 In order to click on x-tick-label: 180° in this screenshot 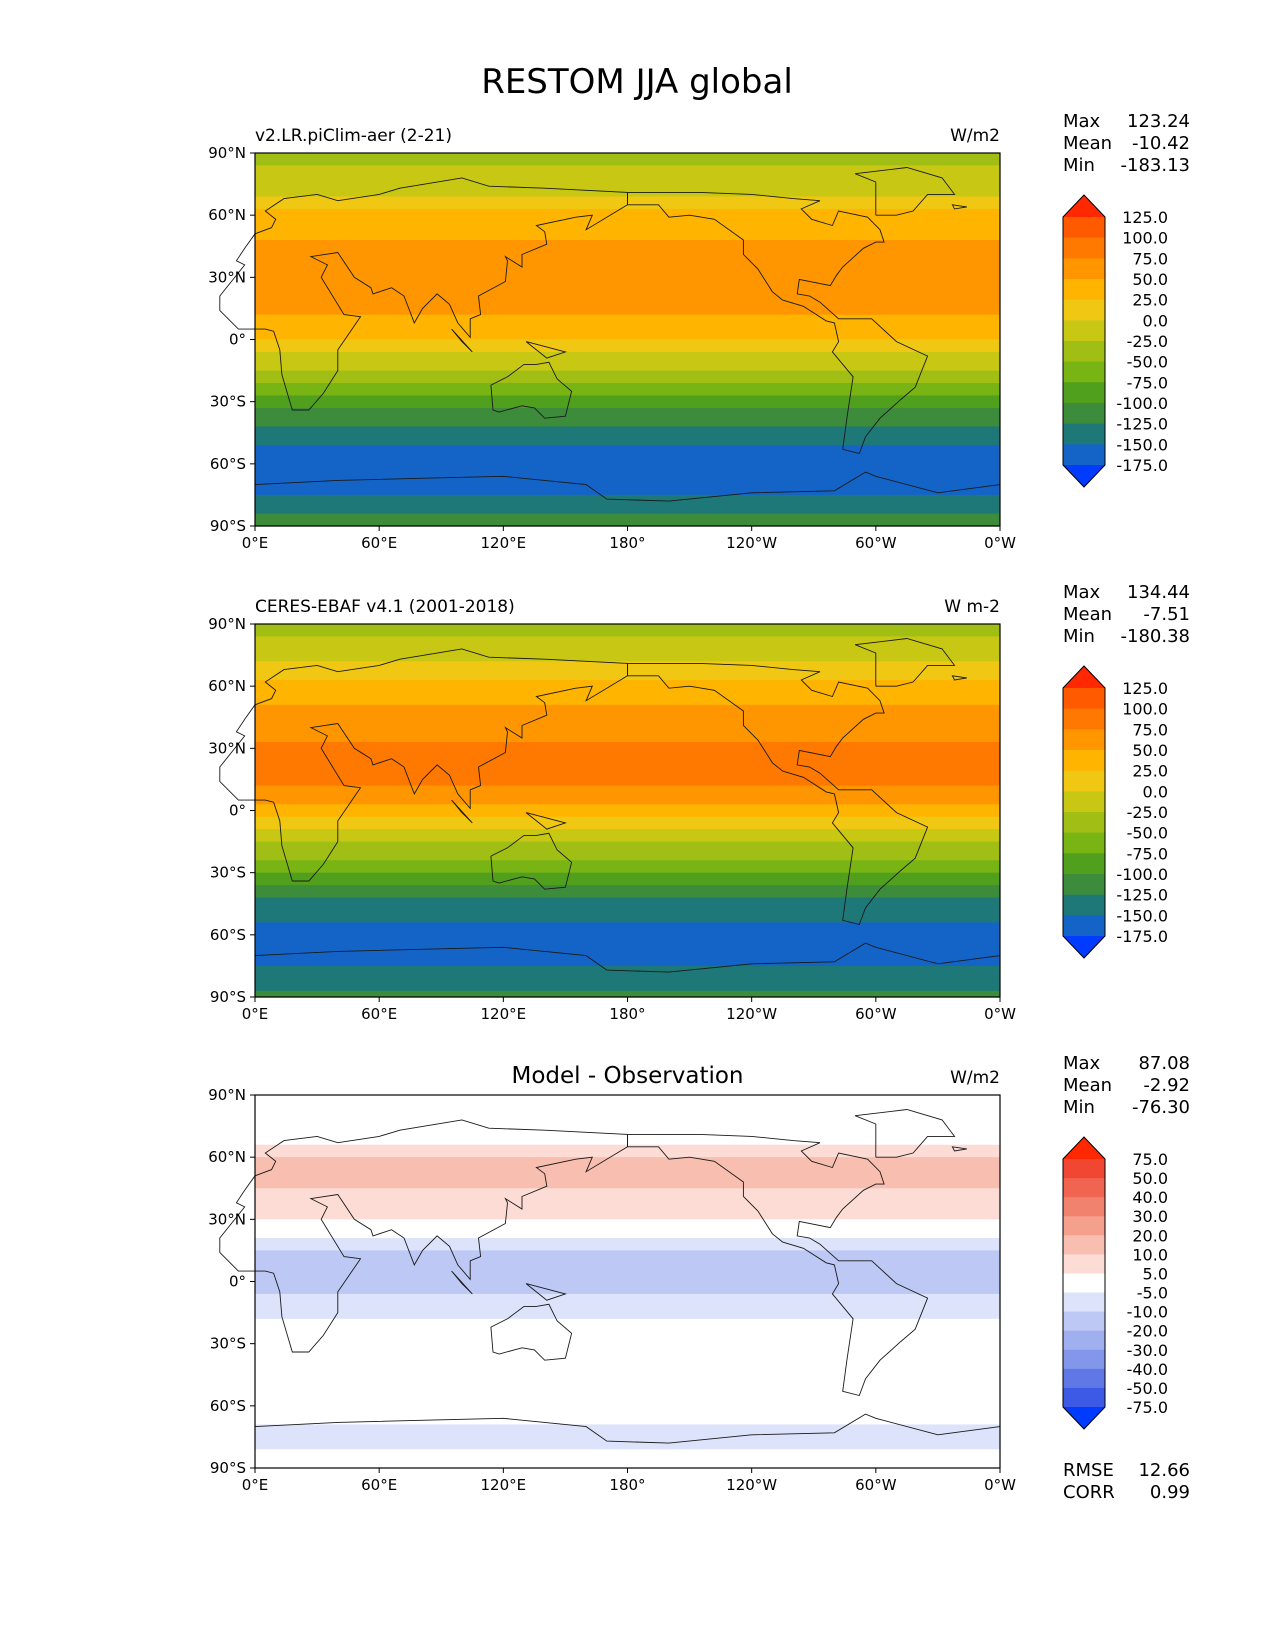, I will do `click(627, 1014)`.